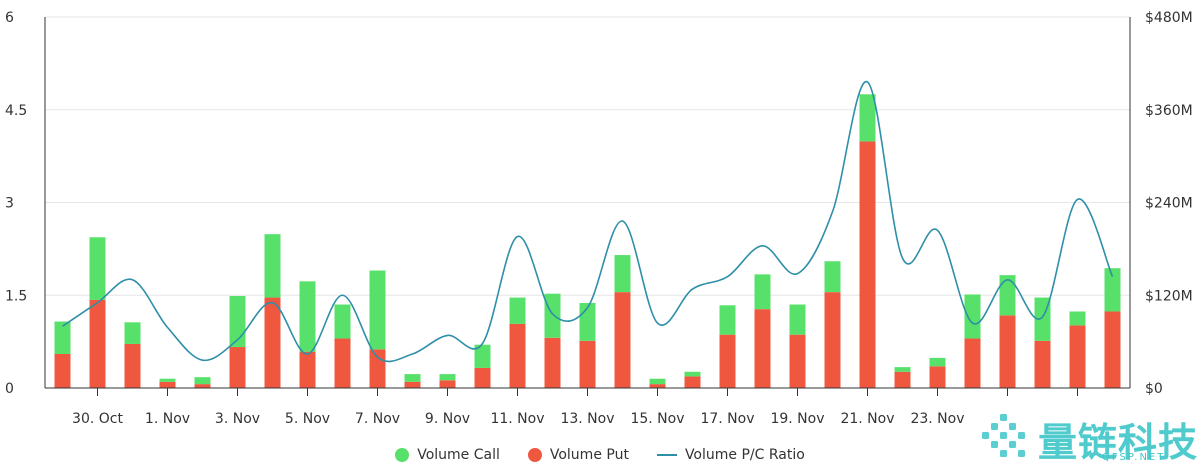  What do you see at coordinates (9, 389) in the screenshot?
I see `y-left-tick-label: 0` at bounding box center [9, 389].